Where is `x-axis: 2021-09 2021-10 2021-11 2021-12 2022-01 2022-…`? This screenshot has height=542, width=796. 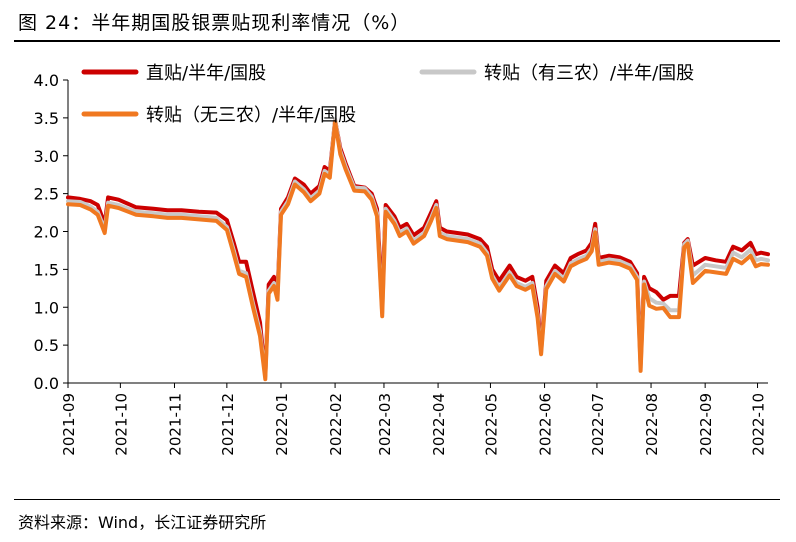
x-axis: 2021-09 2021-10 2021-11 2021-12 2022-01 2022-… is located at coordinates (414, 419).